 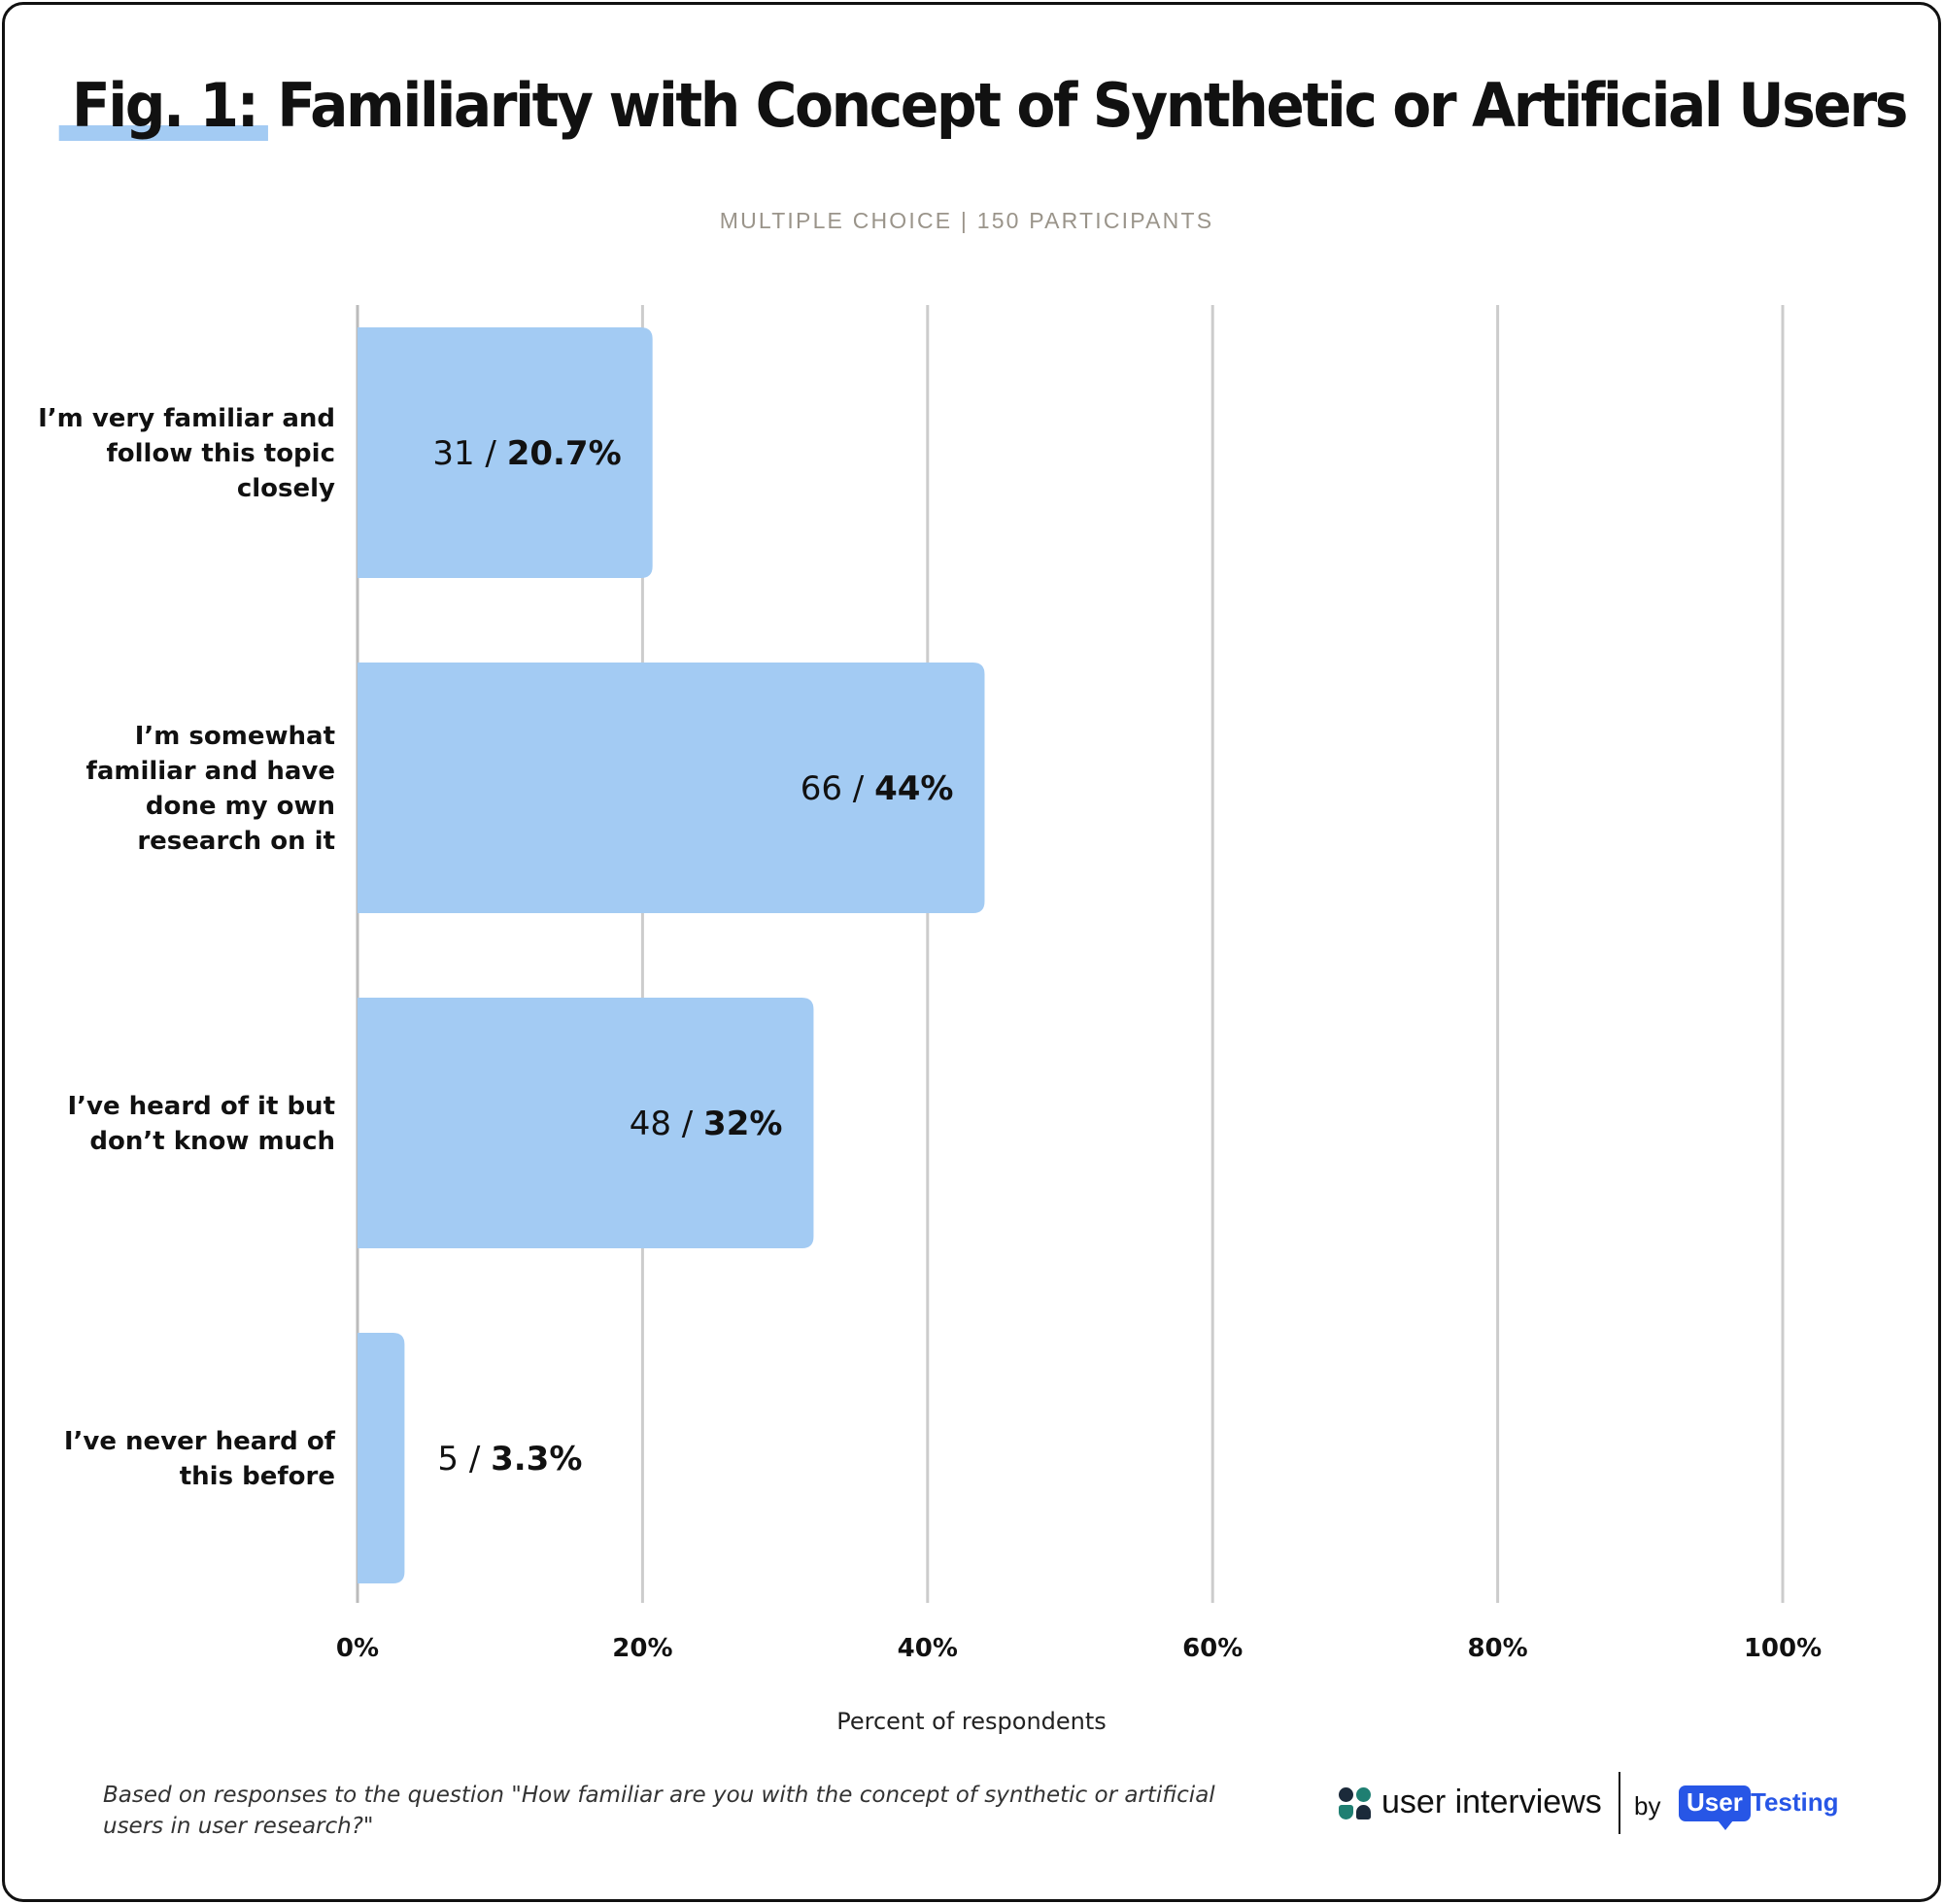 What do you see at coordinates (1783, 1648) in the screenshot?
I see `x-tick-label: 100%` at bounding box center [1783, 1648].